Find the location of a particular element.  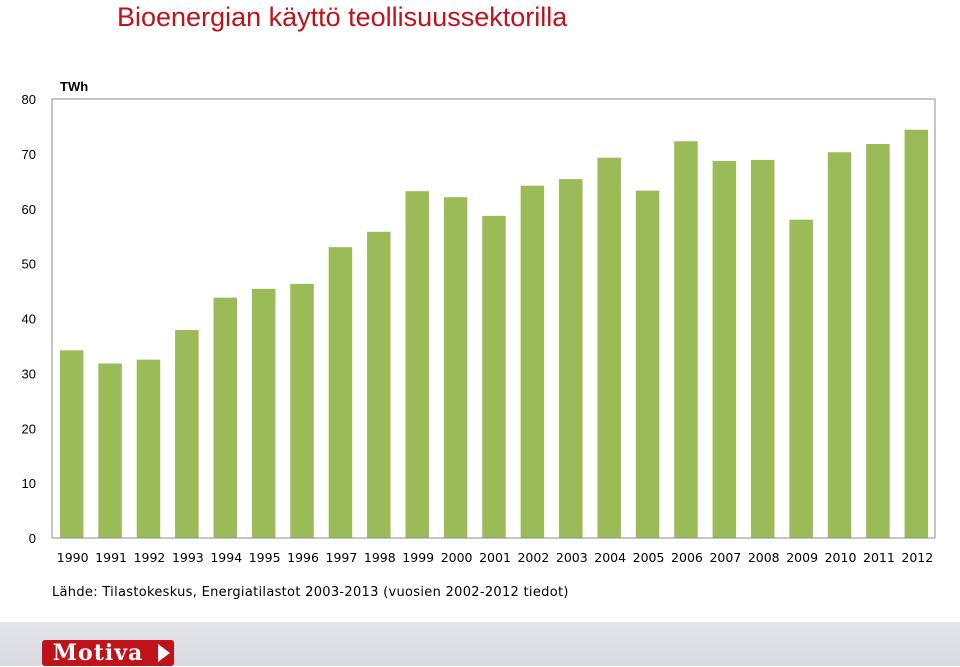

y-tick-label: 70 is located at coordinates (29, 154).